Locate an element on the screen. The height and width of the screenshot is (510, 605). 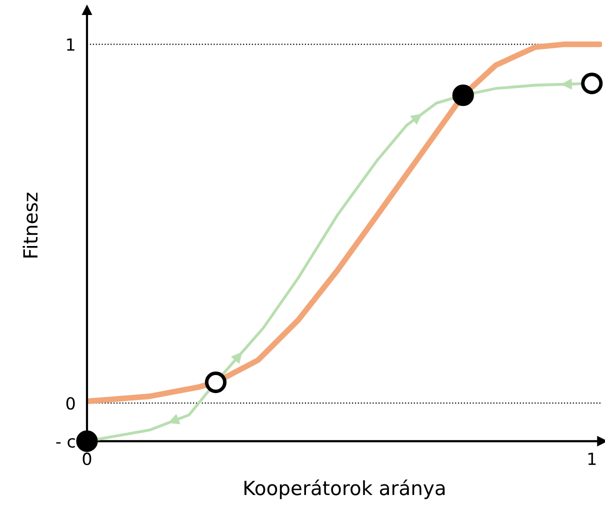
y-tick-label: - c is located at coordinates (65, 443).